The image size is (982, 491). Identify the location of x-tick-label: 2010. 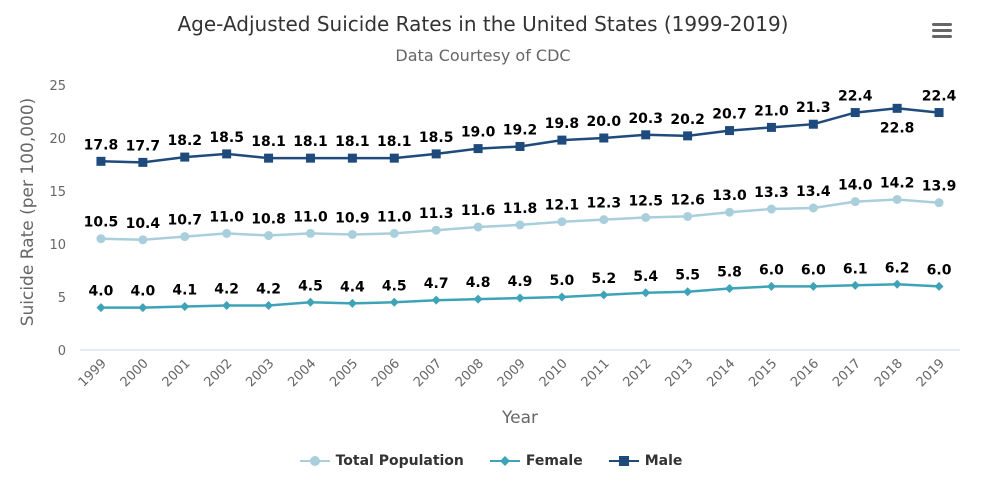
(554, 373).